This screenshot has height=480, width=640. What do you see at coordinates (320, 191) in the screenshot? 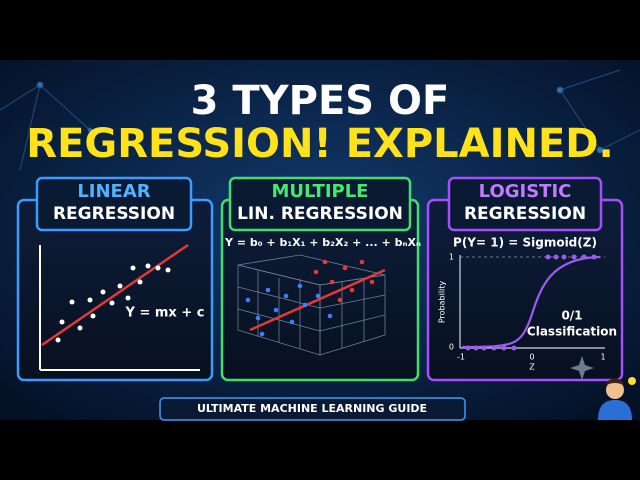
I see `panel-heading: MULTIPLE` at bounding box center [320, 191].